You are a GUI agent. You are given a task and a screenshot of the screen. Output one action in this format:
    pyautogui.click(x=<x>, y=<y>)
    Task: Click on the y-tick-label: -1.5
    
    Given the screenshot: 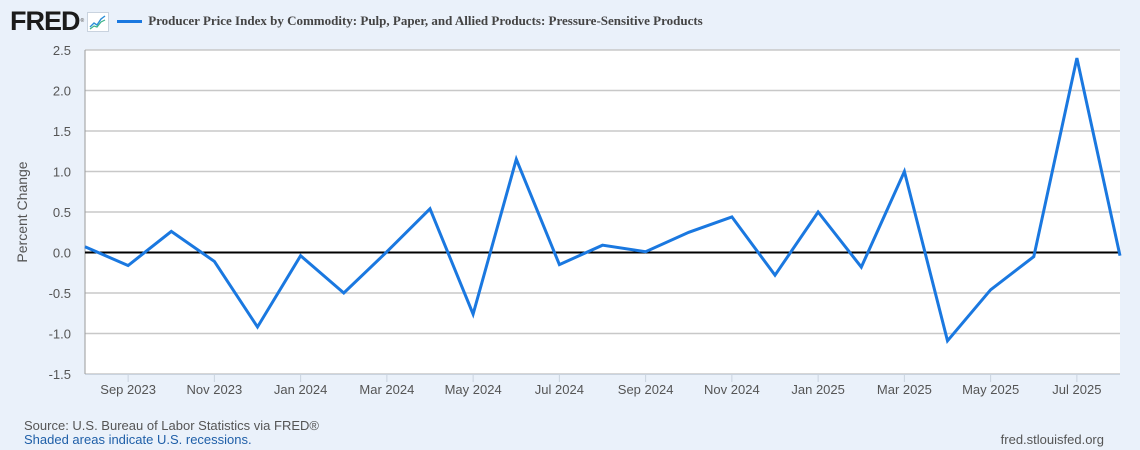 What is the action you would take?
    pyautogui.click(x=60, y=374)
    